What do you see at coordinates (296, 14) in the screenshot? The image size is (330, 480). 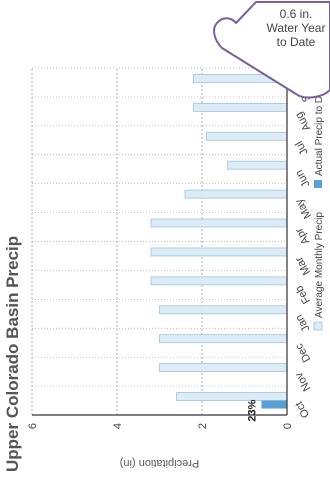 I see `badge-value: 0.6 in.` at bounding box center [296, 14].